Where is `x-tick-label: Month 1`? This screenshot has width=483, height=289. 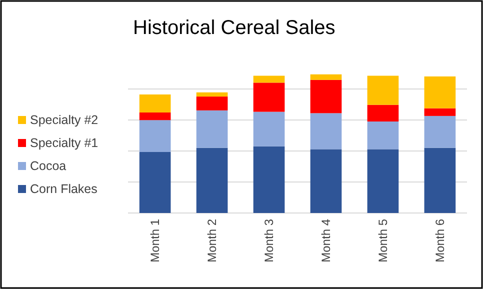 x-tick-label: Month 1 is located at coordinates (155, 240).